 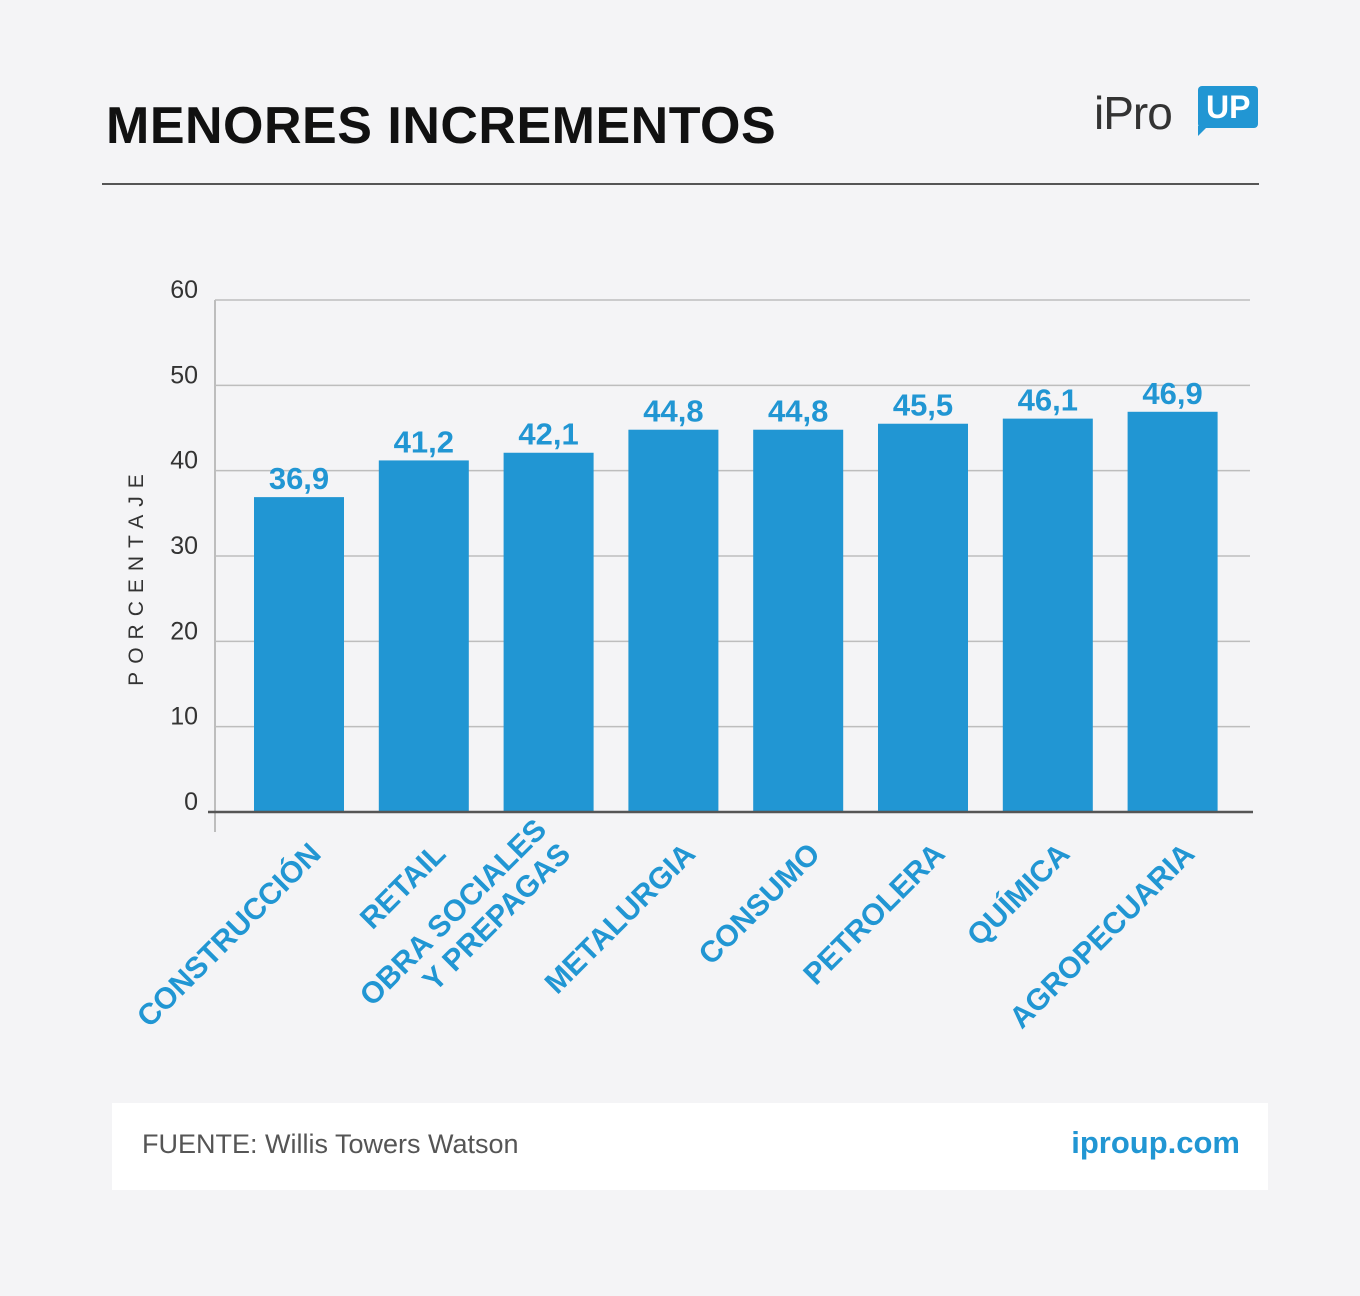 I want to click on iproup-logo: iPro UP, so click(x=1182, y=118).